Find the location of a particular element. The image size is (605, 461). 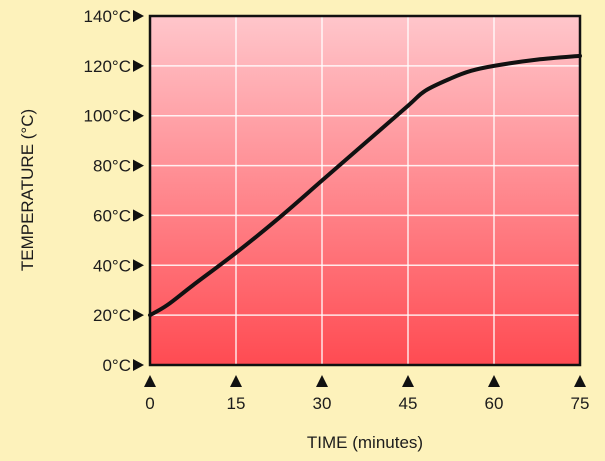

x-tick-label: 75 is located at coordinates (580, 403).